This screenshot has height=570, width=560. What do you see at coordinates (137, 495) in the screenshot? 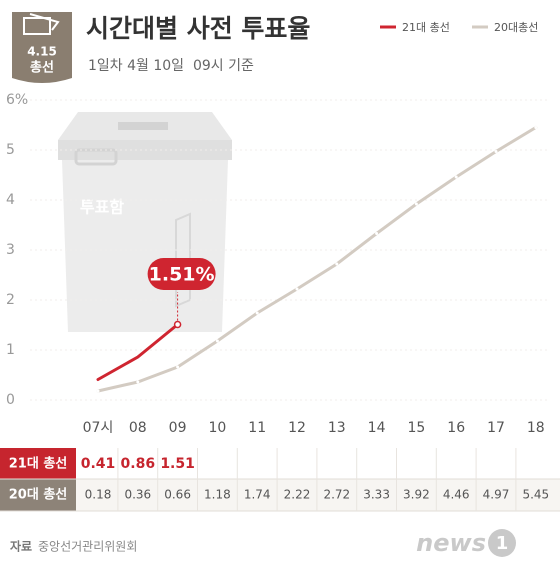
I see `table-cell: 0.36` at bounding box center [137, 495].